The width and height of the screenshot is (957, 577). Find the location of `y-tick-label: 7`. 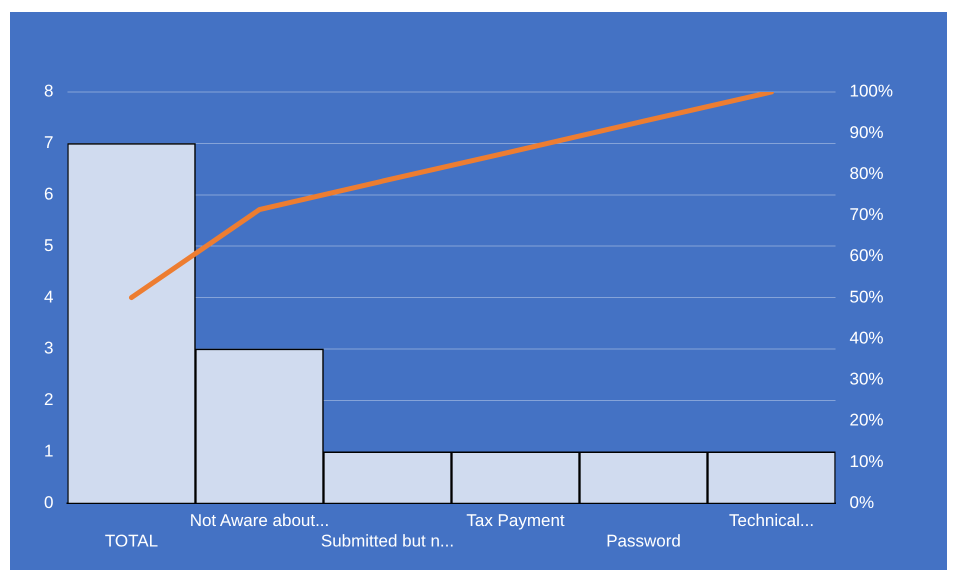

y-tick-label: 7 is located at coordinates (49, 142).